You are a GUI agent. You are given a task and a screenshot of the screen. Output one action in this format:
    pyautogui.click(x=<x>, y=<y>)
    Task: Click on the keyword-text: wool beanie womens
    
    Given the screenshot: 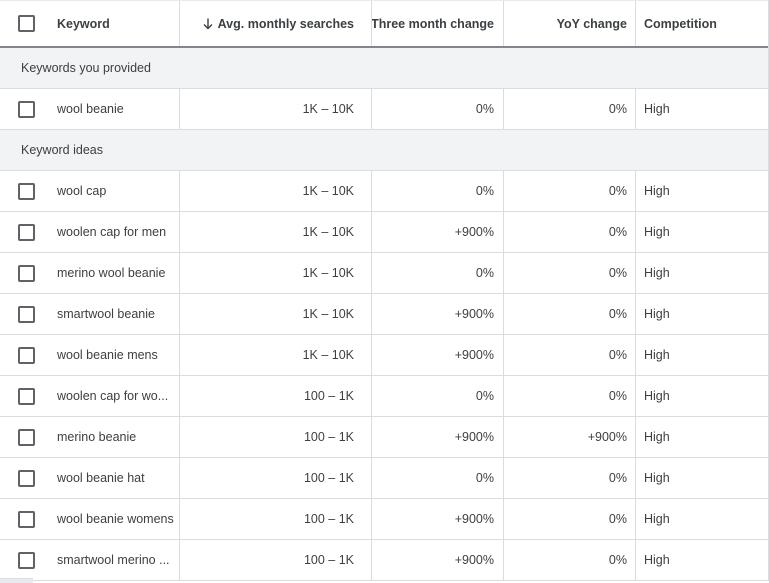 What is the action you would take?
    pyautogui.click(x=115, y=519)
    